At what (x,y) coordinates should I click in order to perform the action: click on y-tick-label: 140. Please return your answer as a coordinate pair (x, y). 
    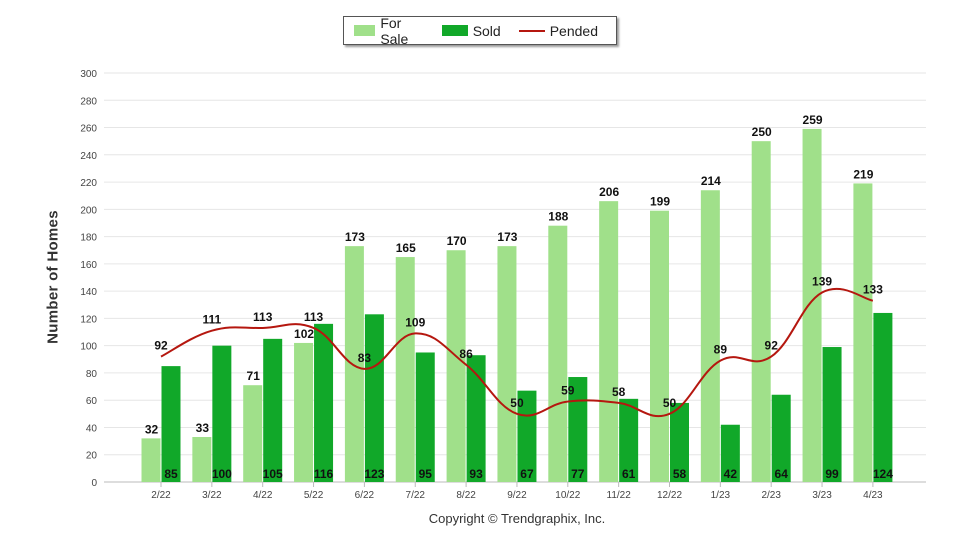
    Looking at the image, I should click on (88, 292).